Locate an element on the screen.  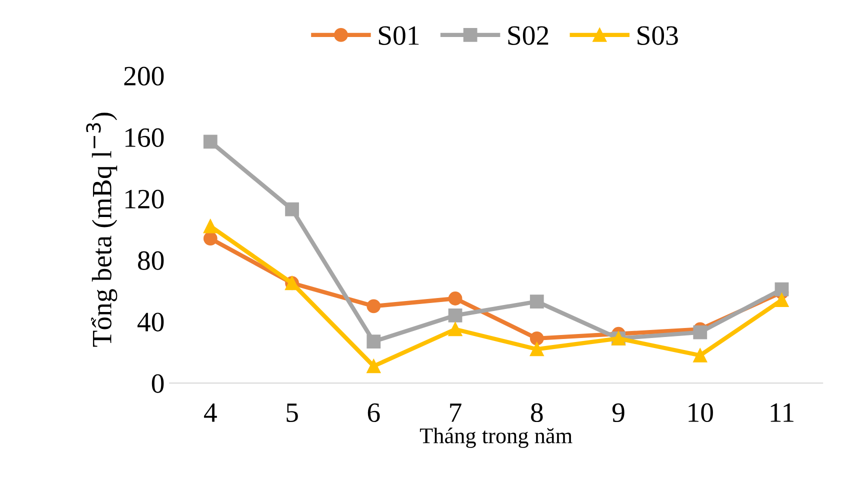
legend-label: S03 is located at coordinates (658, 35).